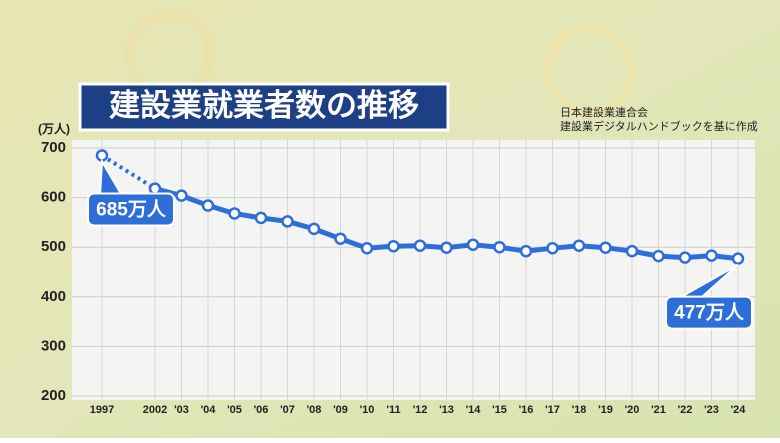 This screenshot has width=780, height=443. What do you see at coordinates (632, 410) in the screenshot?
I see `x-tick-label: '20` at bounding box center [632, 410].